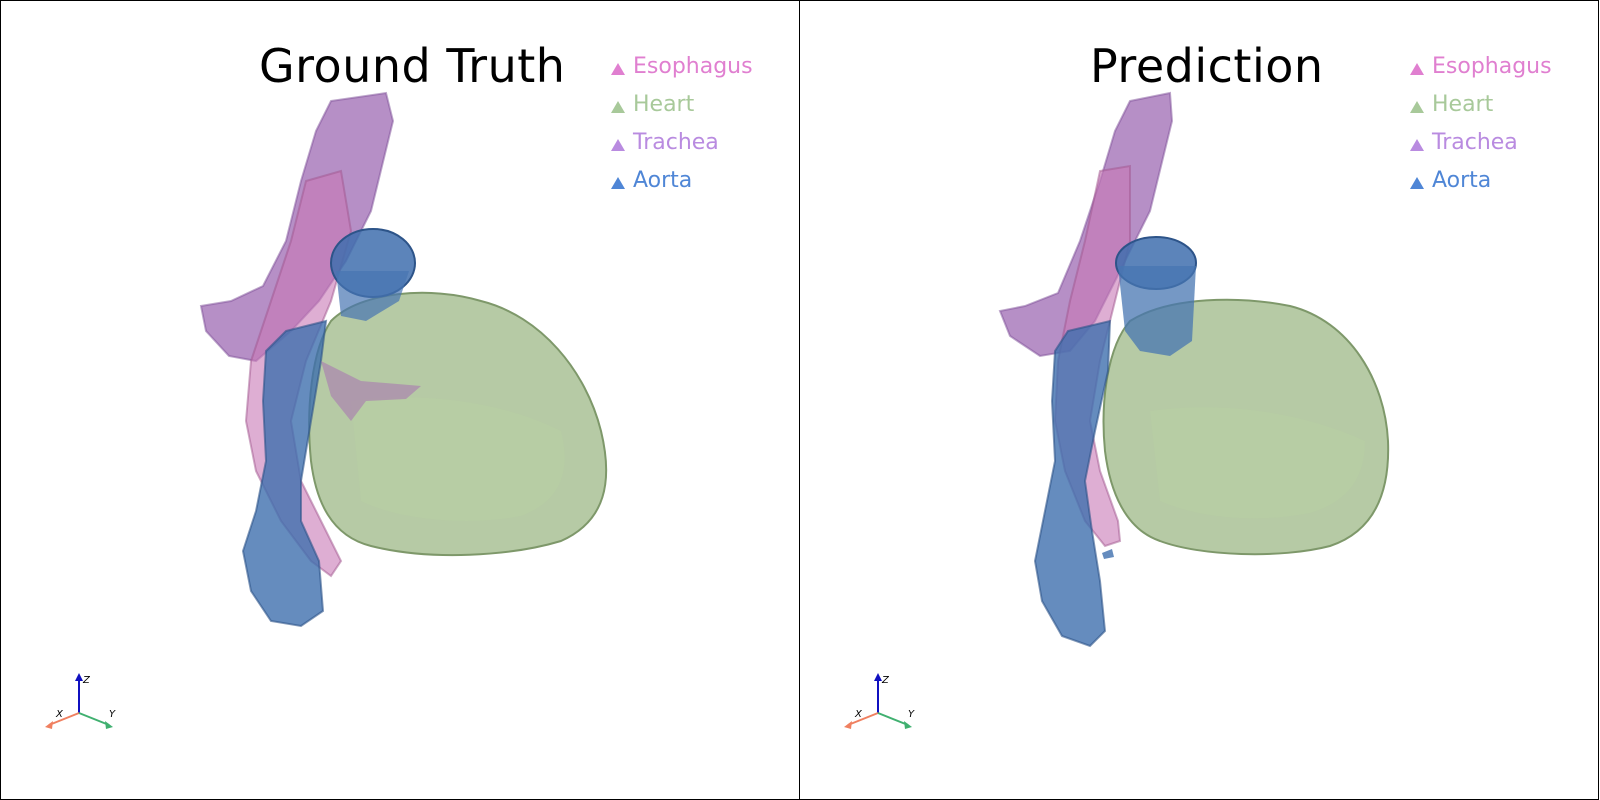 The image size is (1600, 800). What do you see at coordinates (1108, 554) in the screenshot?
I see `aorta-fragment` at bounding box center [1108, 554].